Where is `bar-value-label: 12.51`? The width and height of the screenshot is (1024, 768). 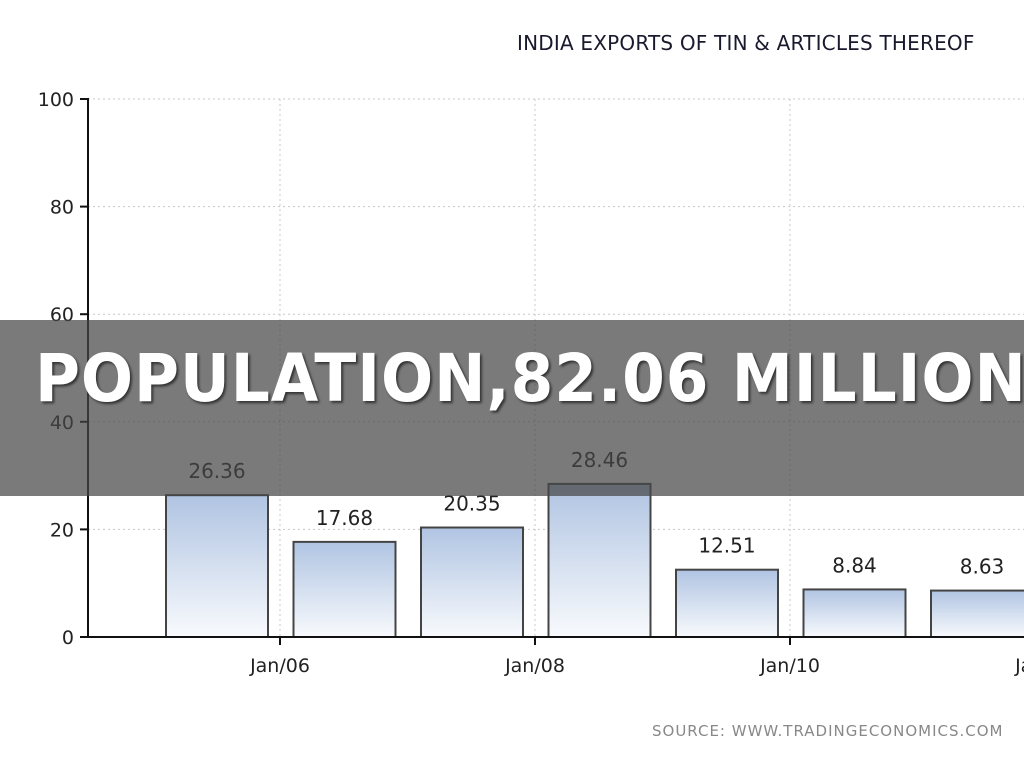
bar-value-label: 12.51 is located at coordinates (726, 546).